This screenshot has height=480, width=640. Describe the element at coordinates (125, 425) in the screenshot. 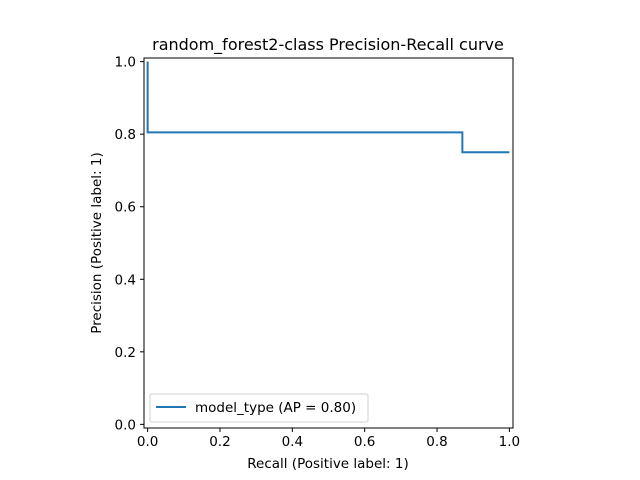

I see `y-tick-label: 0.0` at that location.